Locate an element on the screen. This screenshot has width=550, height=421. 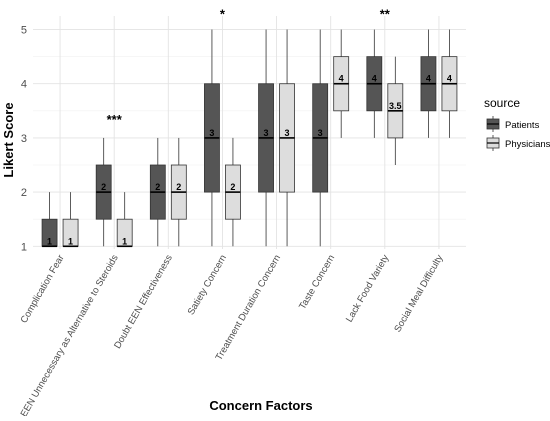
box-physicians-2: 1 is located at coordinates (124, 220).